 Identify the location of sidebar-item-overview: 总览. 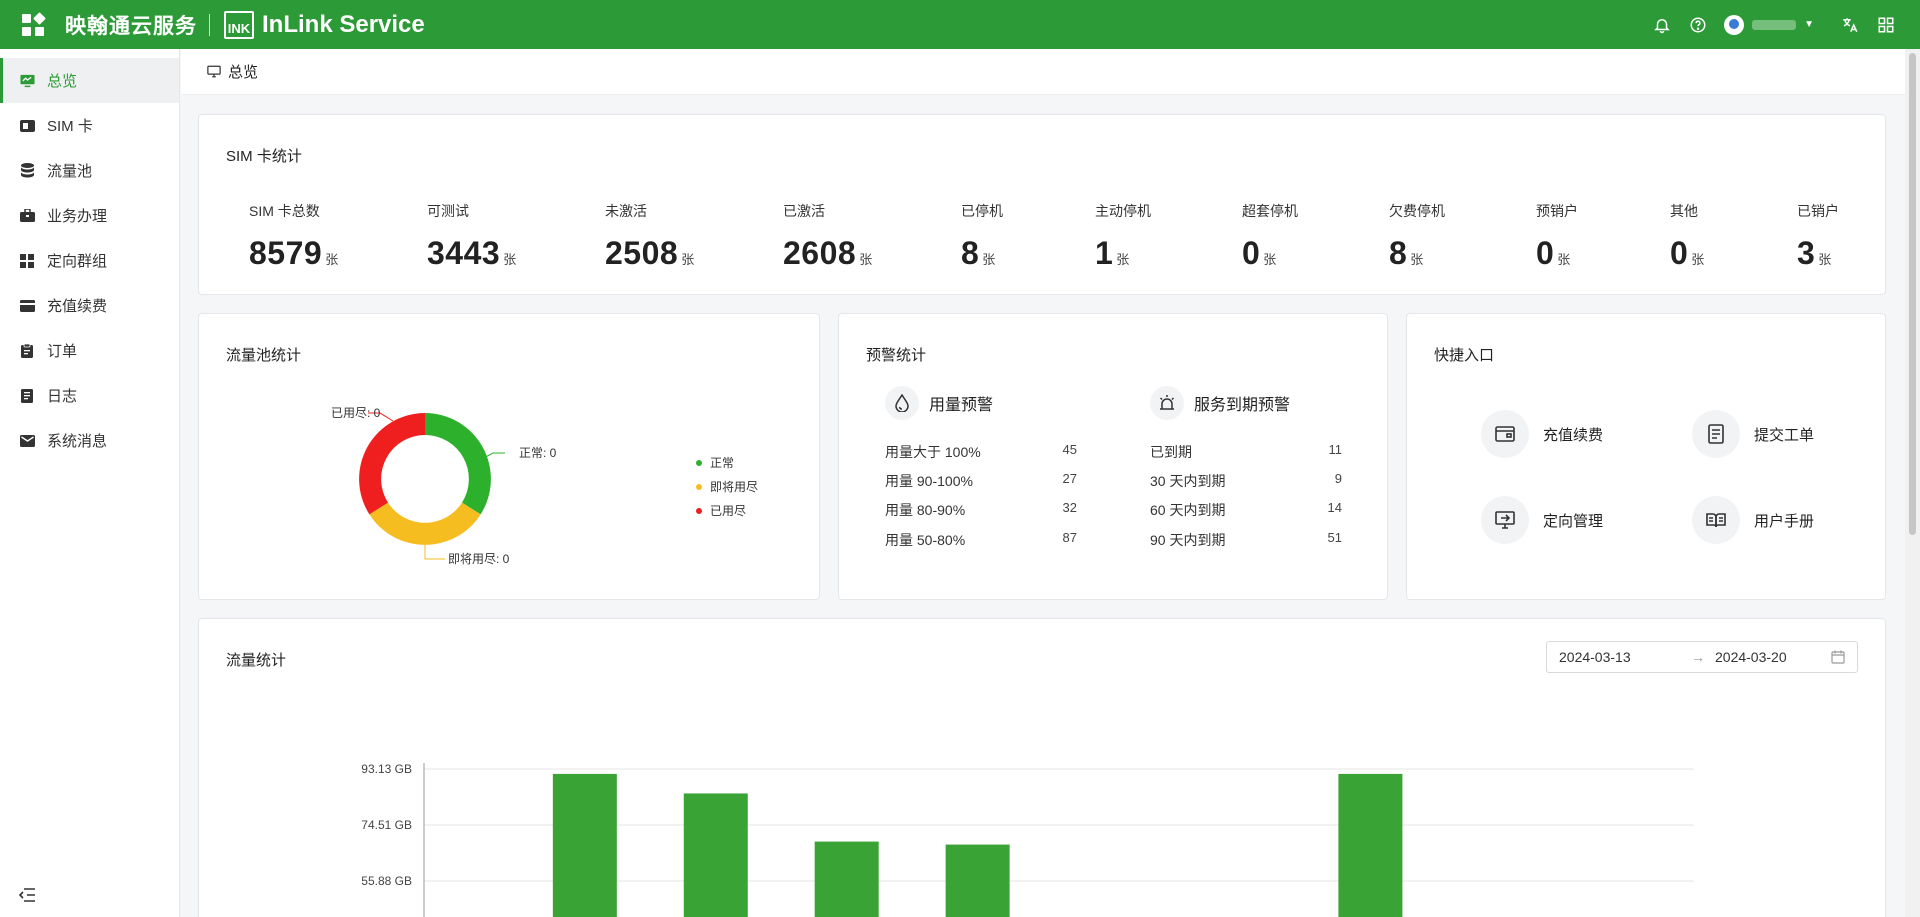
(89, 80).